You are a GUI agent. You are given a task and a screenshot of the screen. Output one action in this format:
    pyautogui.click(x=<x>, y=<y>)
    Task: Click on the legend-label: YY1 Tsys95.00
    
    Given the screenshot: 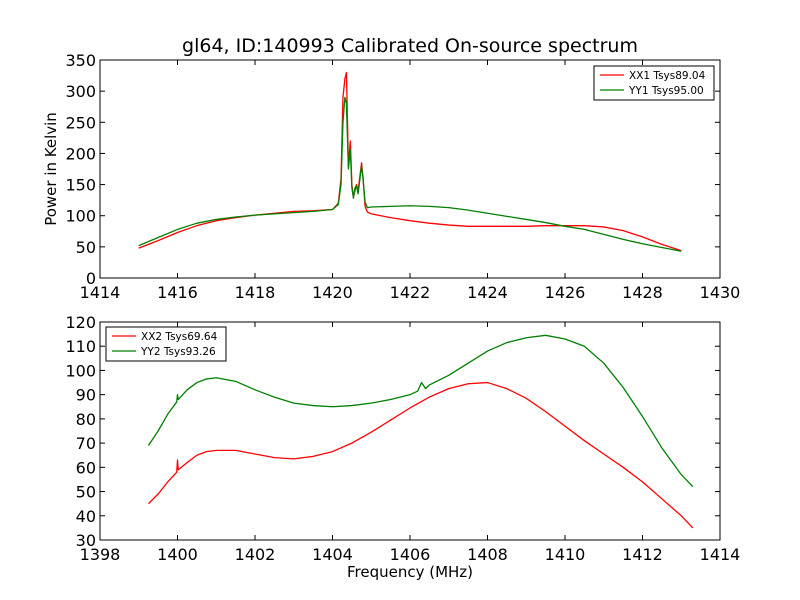 What is the action you would take?
    pyautogui.click(x=666, y=91)
    